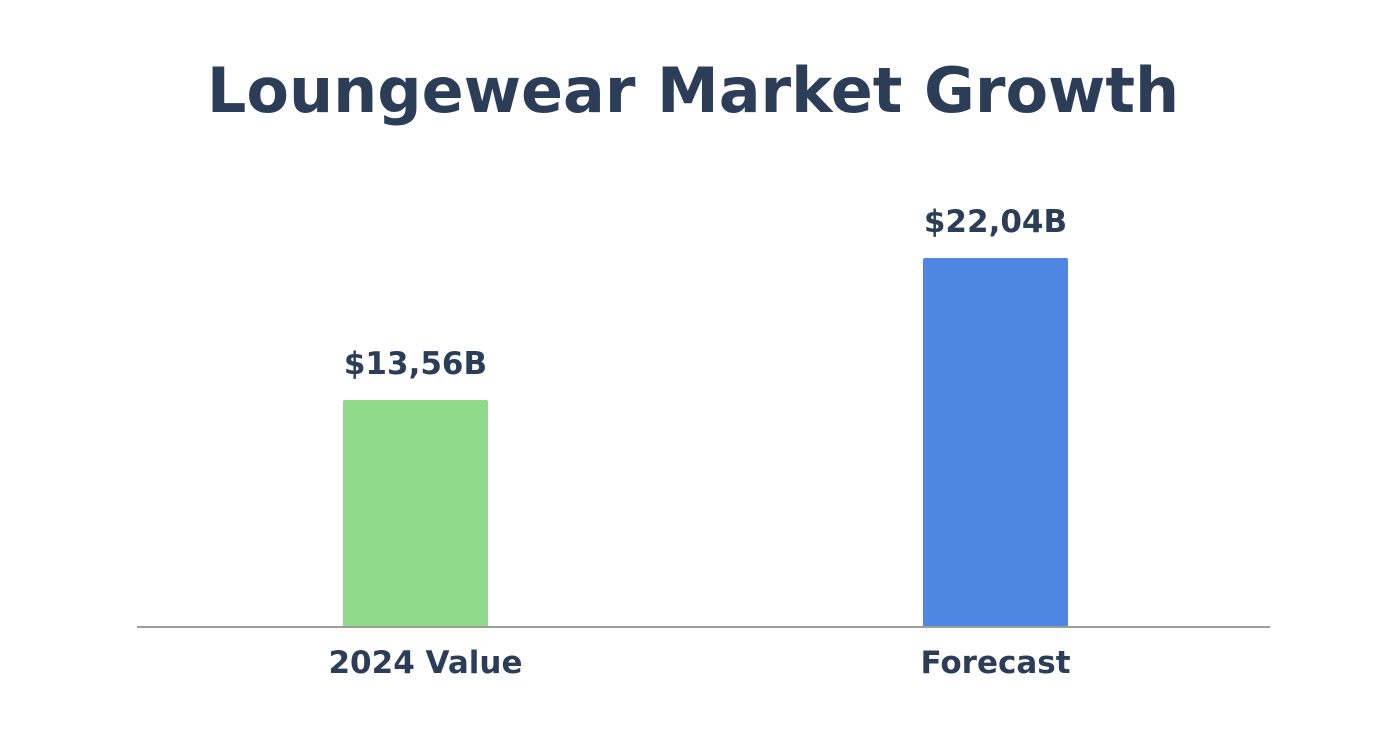  I want to click on value-label-1: $13,56B, so click(415, 364).